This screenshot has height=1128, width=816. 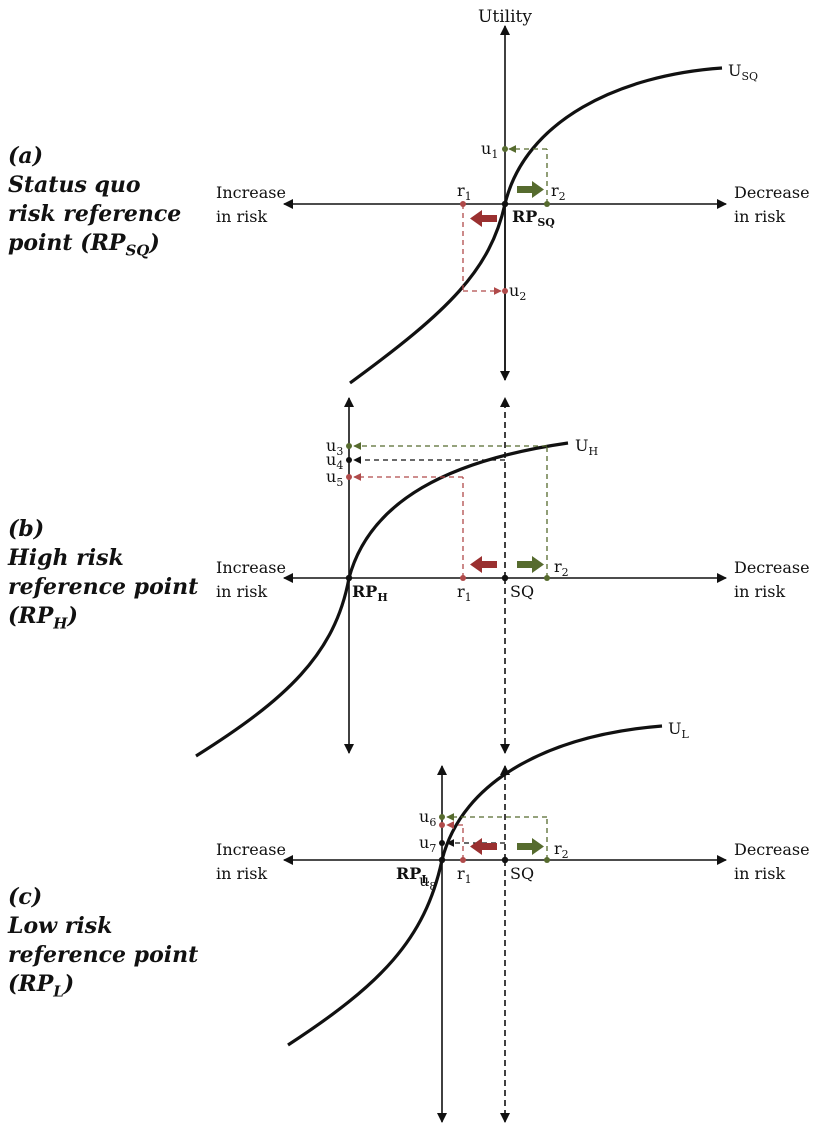 I want to click on panel-b-title-line-2: reference point, so click(x=103, y=587).